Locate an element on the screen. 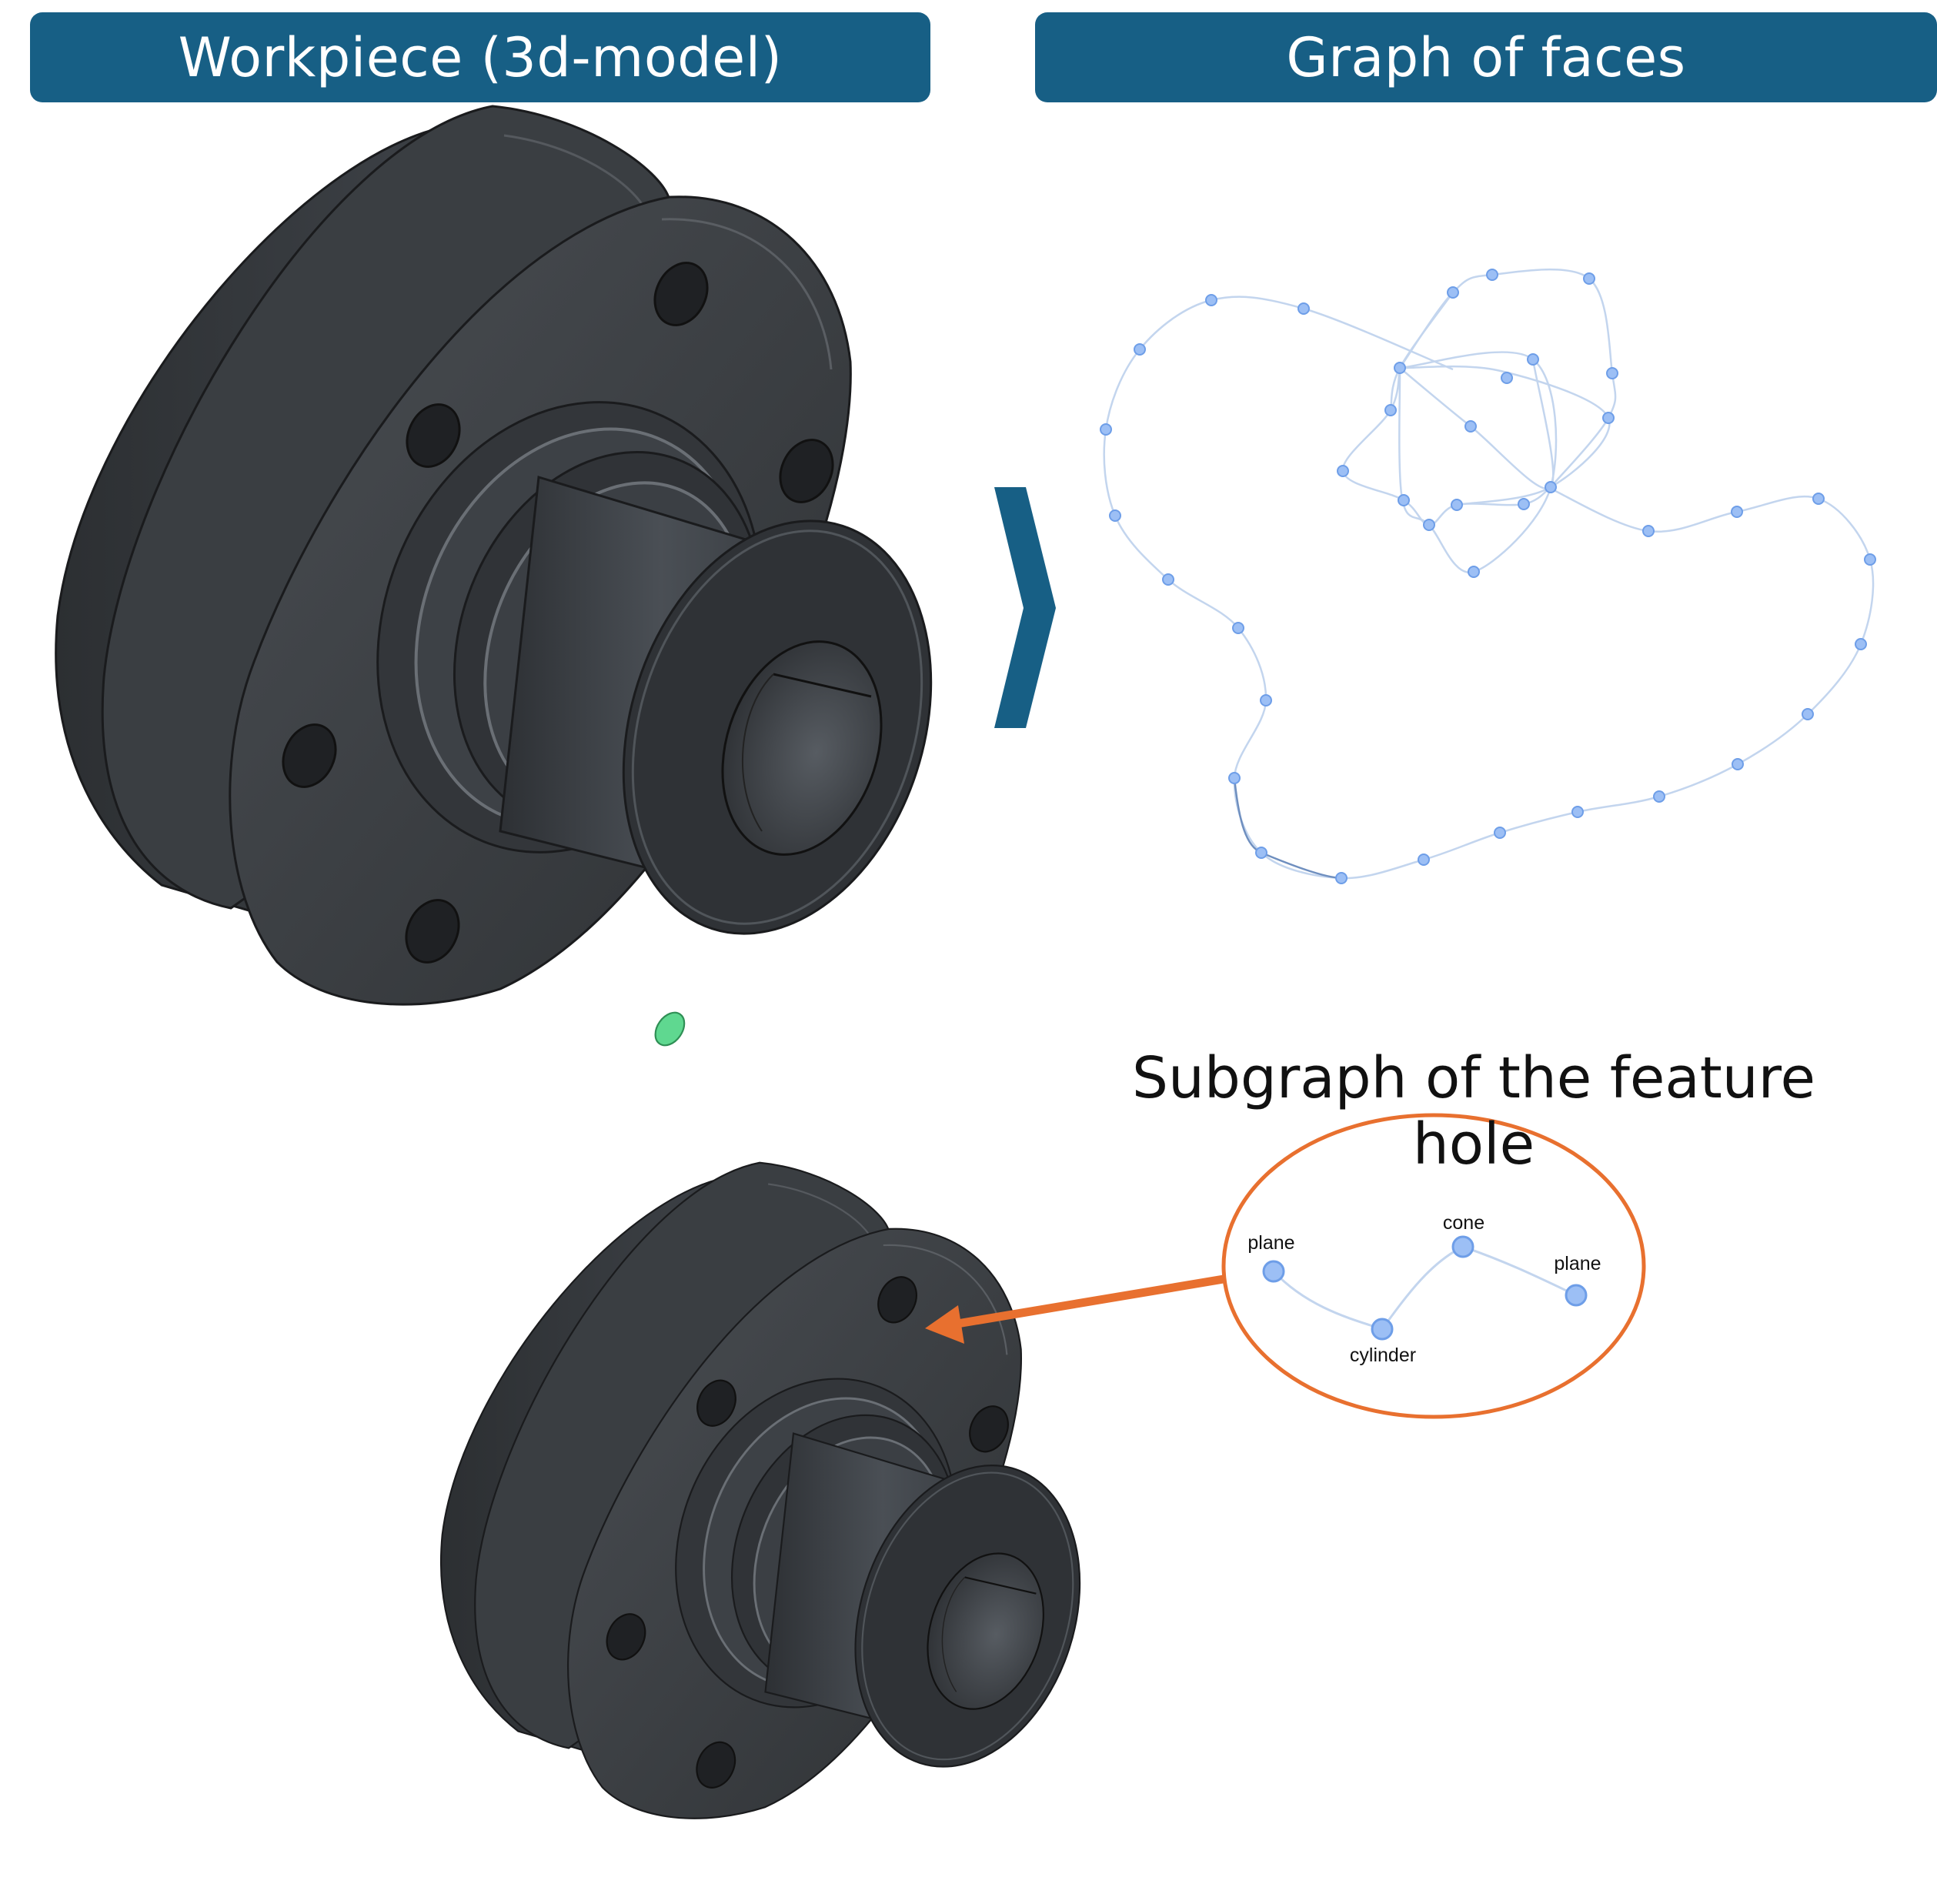 The height and width of the screenshot is (1904, 1937). subgraph-label-plane: plane is located at coordinates (1270, 1243).